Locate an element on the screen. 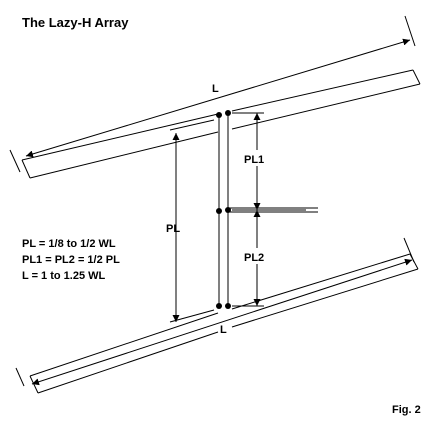  upper-phase-label-bg is located at coordinates (257, 158).